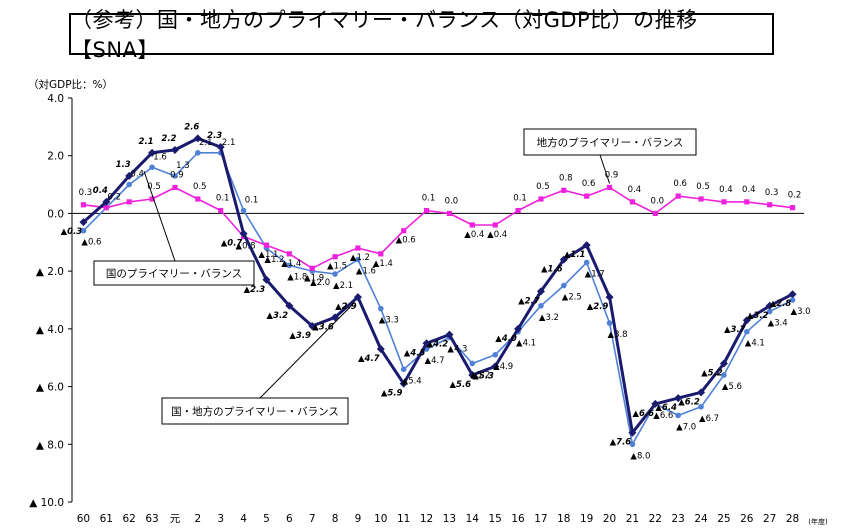  What do you see at coordinates (343, 286) in the screenshot?
I see `data-label: ▲2.1` at bounding box center [343, 286].